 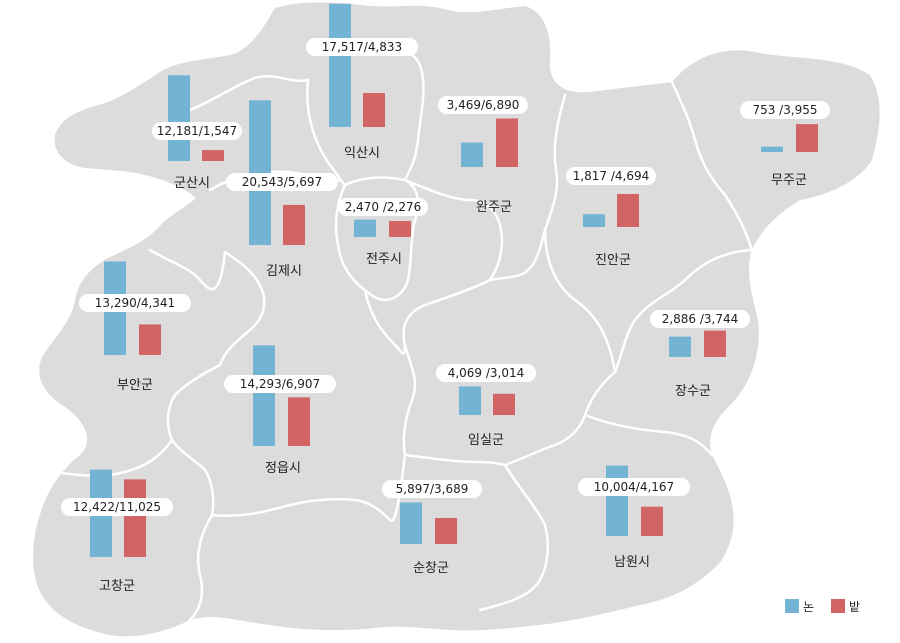 What do you see at coordinates (299, 421) in the screenshot?
I see `bar-field-jeongeup` at bounding box center [299, 421].